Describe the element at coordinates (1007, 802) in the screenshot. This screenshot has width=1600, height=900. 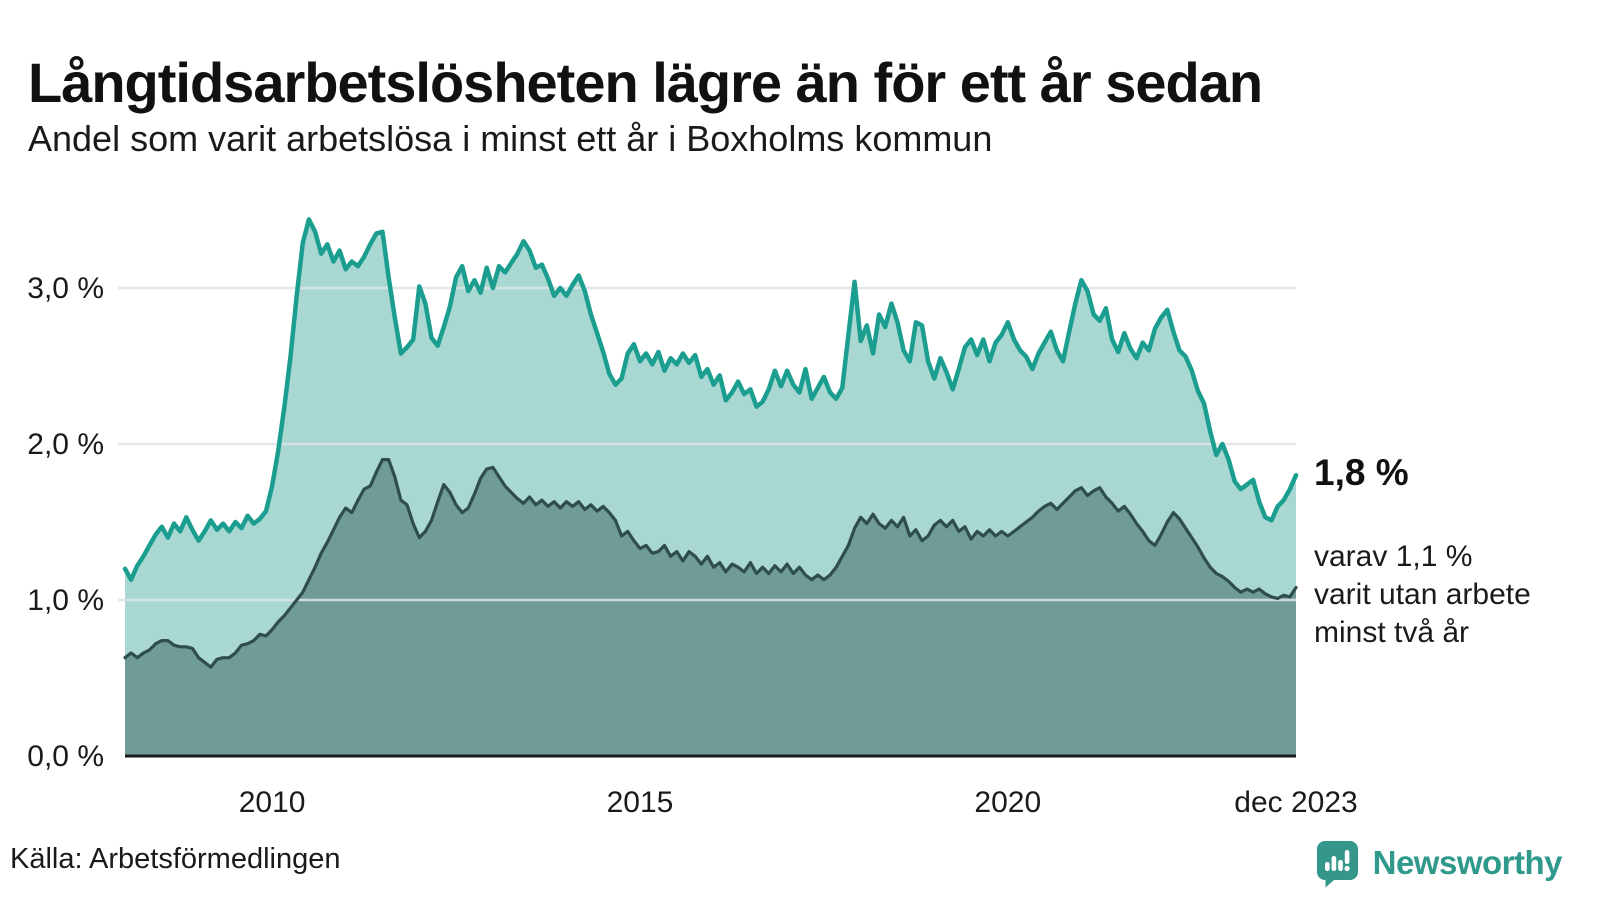
I see `x-tick-label: 2020` at that location.